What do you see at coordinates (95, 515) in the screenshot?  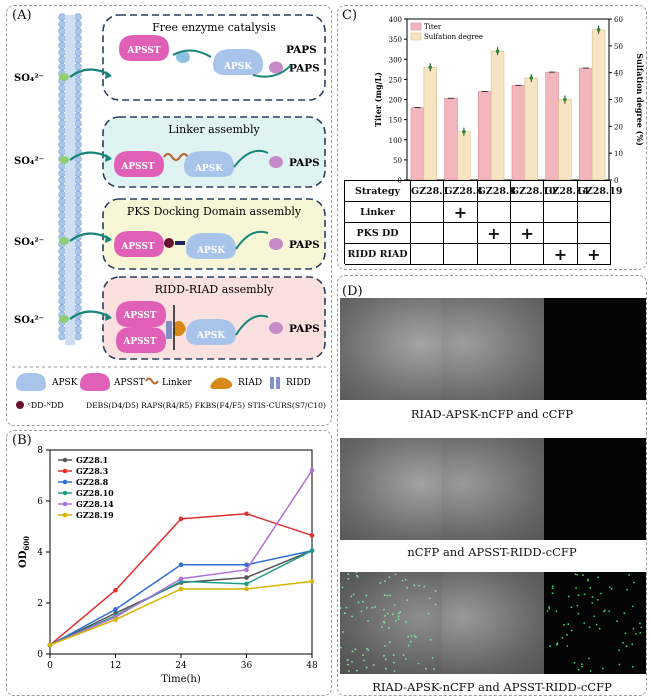 I see `legend-entry: GZ28.19` at bounding box center [95, 515].